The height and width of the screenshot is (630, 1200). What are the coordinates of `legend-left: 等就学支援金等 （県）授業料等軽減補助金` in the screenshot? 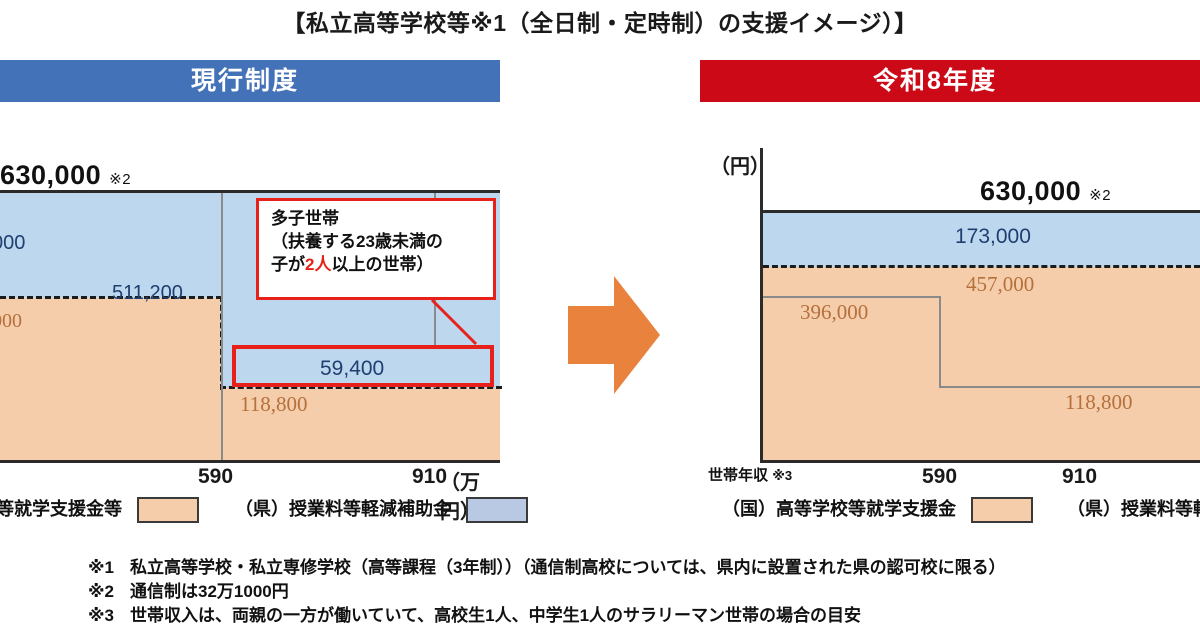 It's located at (269, 509).